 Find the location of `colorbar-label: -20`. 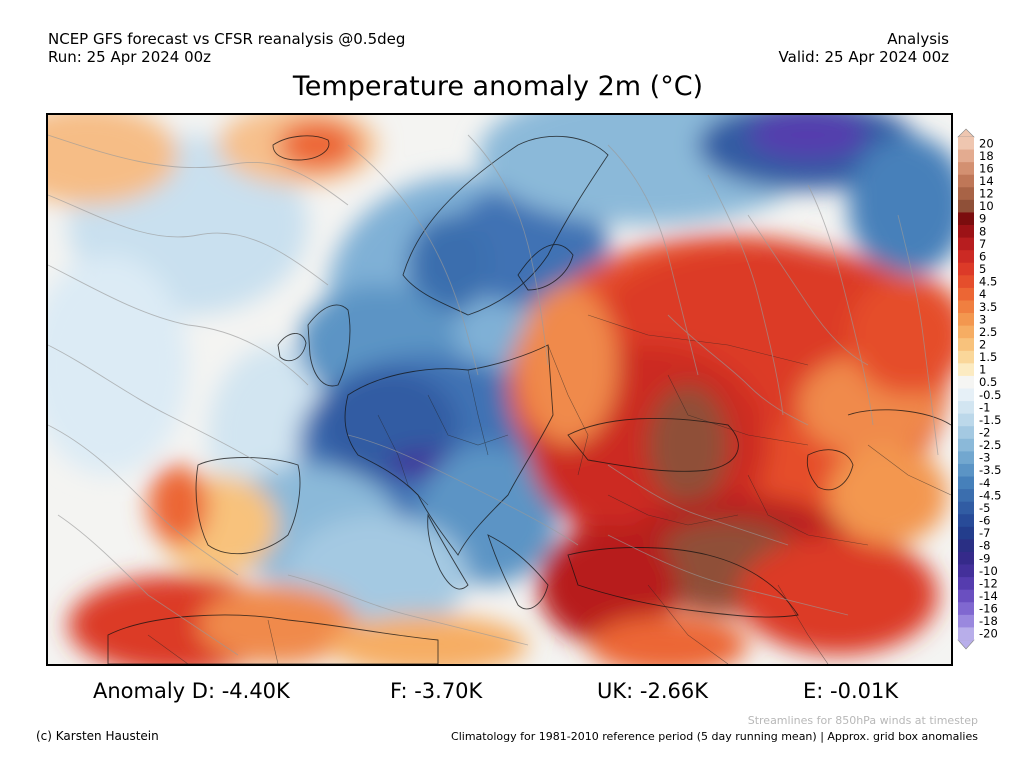

colorbar-label: -20 is located at coordinates (988, 634).